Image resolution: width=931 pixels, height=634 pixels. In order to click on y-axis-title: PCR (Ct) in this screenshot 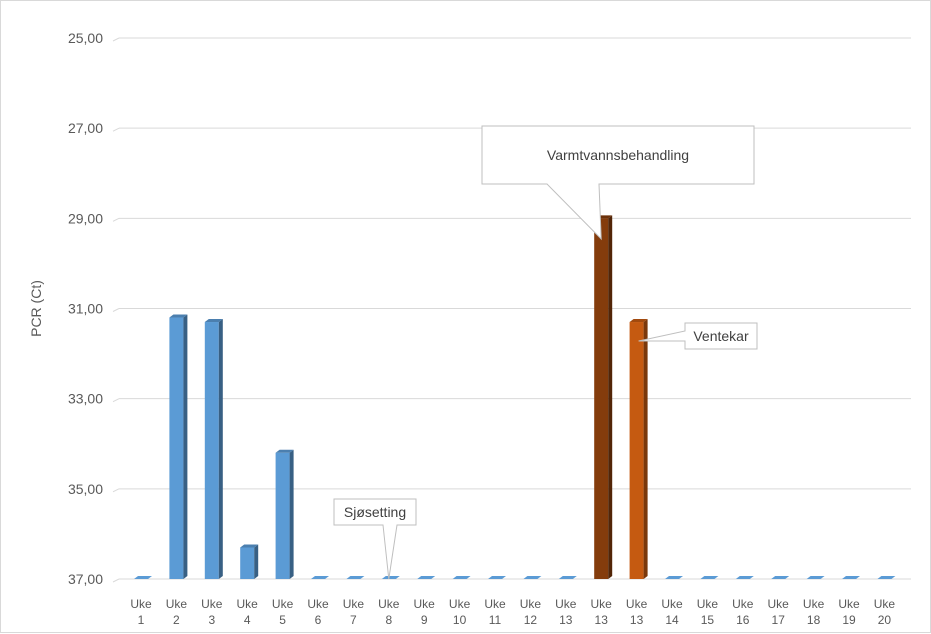, I will do `click(36, 308)`.